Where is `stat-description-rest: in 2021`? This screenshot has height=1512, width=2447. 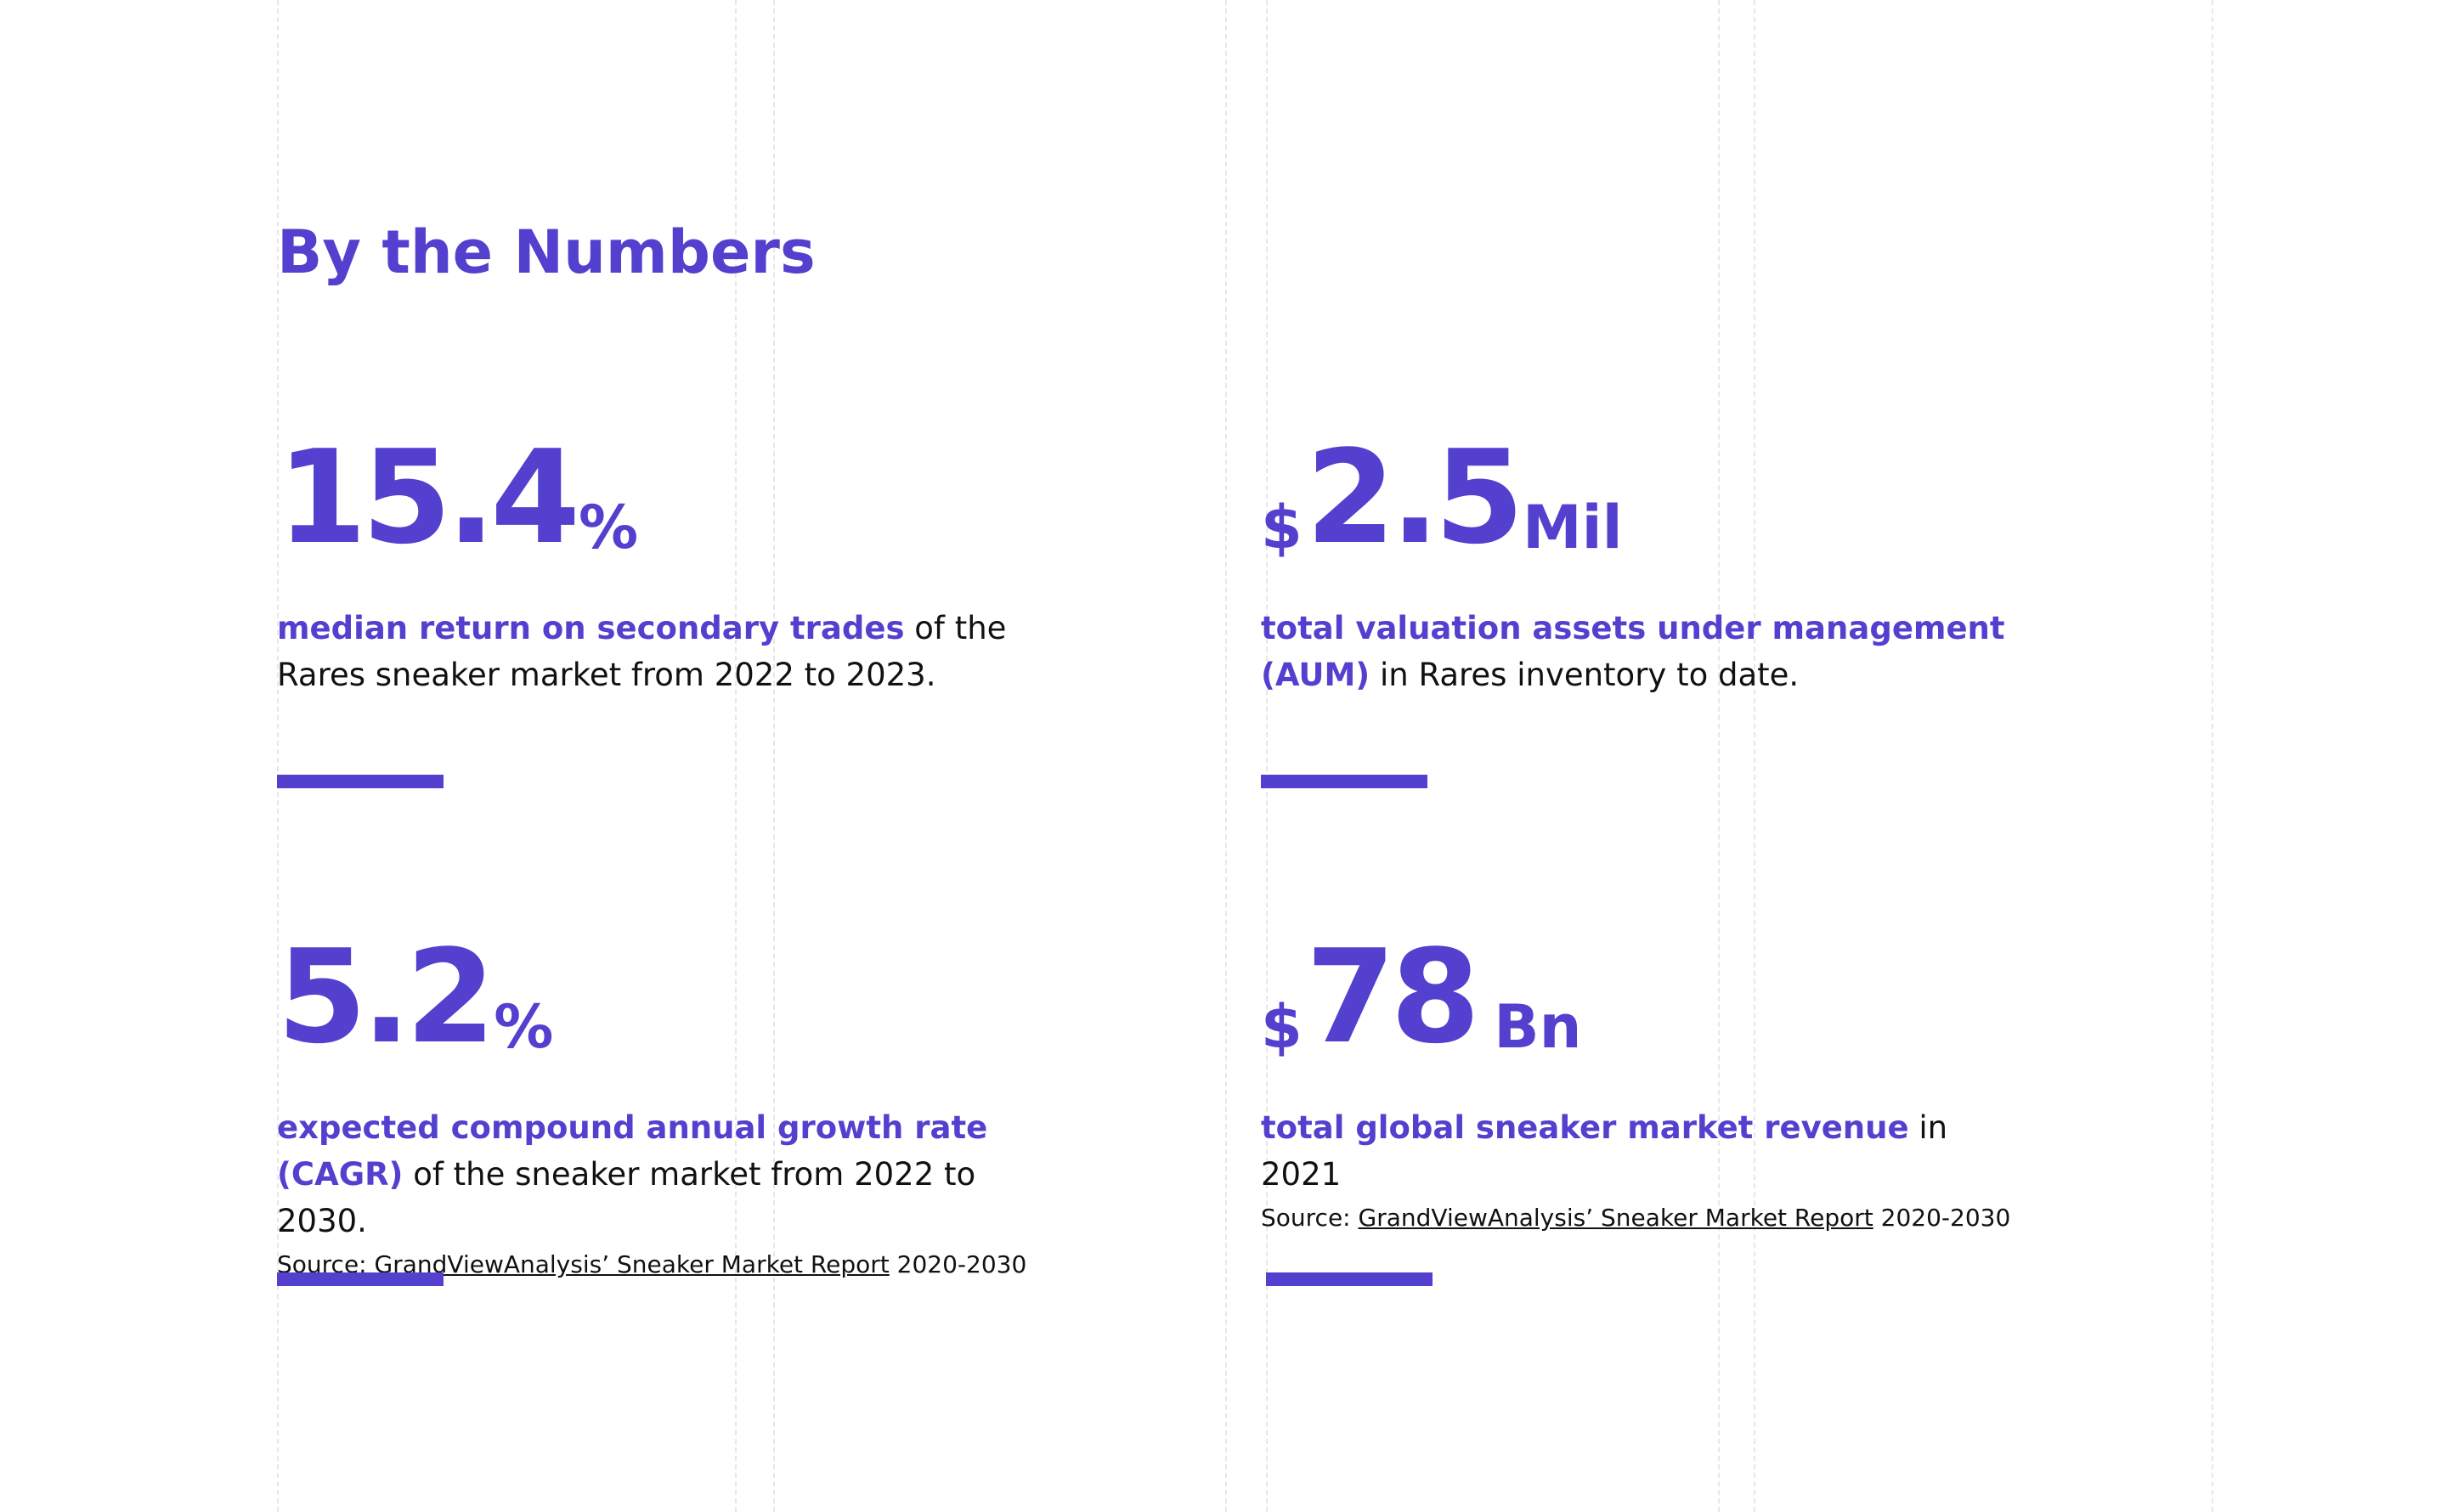
stat-description-rest: in 2021 is located at coordinates (1604, 1151).